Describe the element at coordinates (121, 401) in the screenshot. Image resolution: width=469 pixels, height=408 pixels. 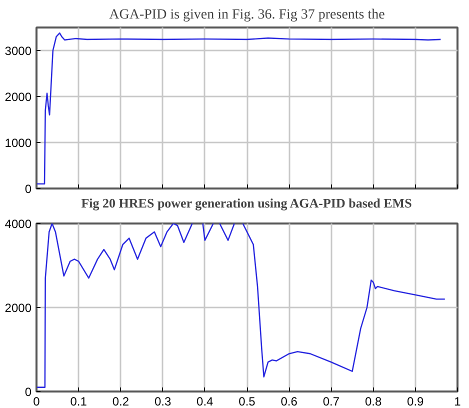
I see `x-tick-label: 0.2` at that location.